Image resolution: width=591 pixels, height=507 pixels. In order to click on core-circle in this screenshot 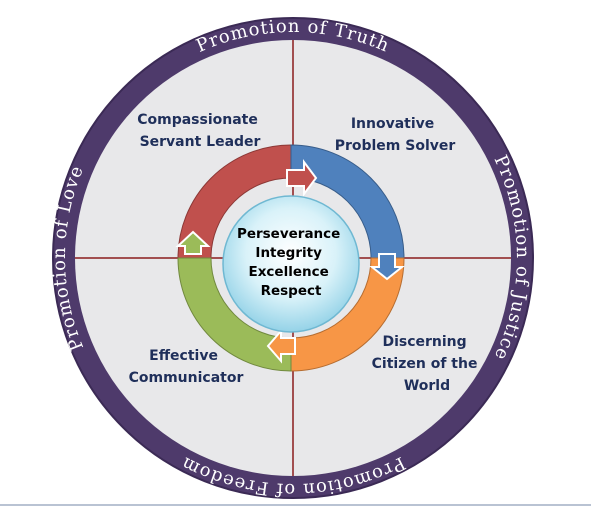, I will do `click(291, 264)`.